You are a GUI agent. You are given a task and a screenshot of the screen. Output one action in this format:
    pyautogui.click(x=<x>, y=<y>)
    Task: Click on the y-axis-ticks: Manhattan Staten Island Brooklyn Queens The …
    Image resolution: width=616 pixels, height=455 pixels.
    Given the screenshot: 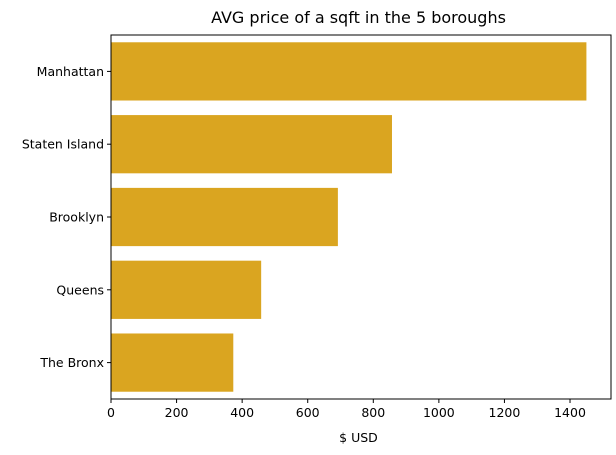 What is the action you would take?
    pyautogui.click(x=66, y=217)
    